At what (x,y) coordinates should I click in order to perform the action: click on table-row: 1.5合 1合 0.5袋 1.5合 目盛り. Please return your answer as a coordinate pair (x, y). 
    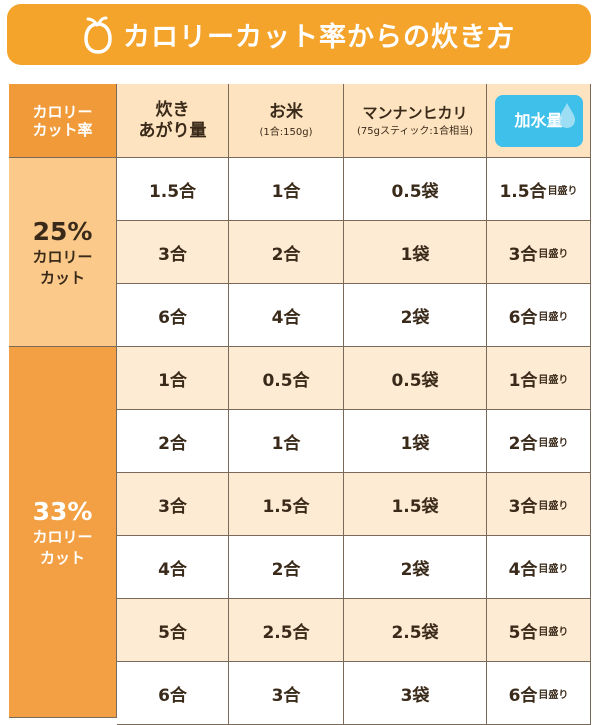
    Looking at the image, I should click on (354, 189).